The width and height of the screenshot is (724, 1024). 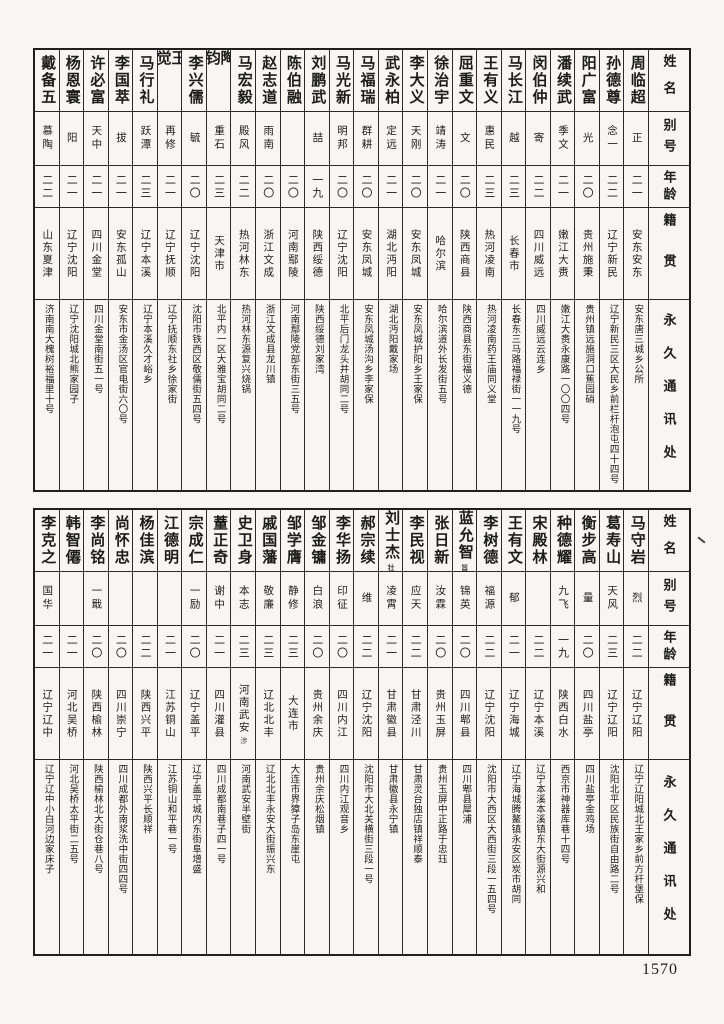 I want to click on person-native-place: 陕西兴平, so click(x=145, y=714).